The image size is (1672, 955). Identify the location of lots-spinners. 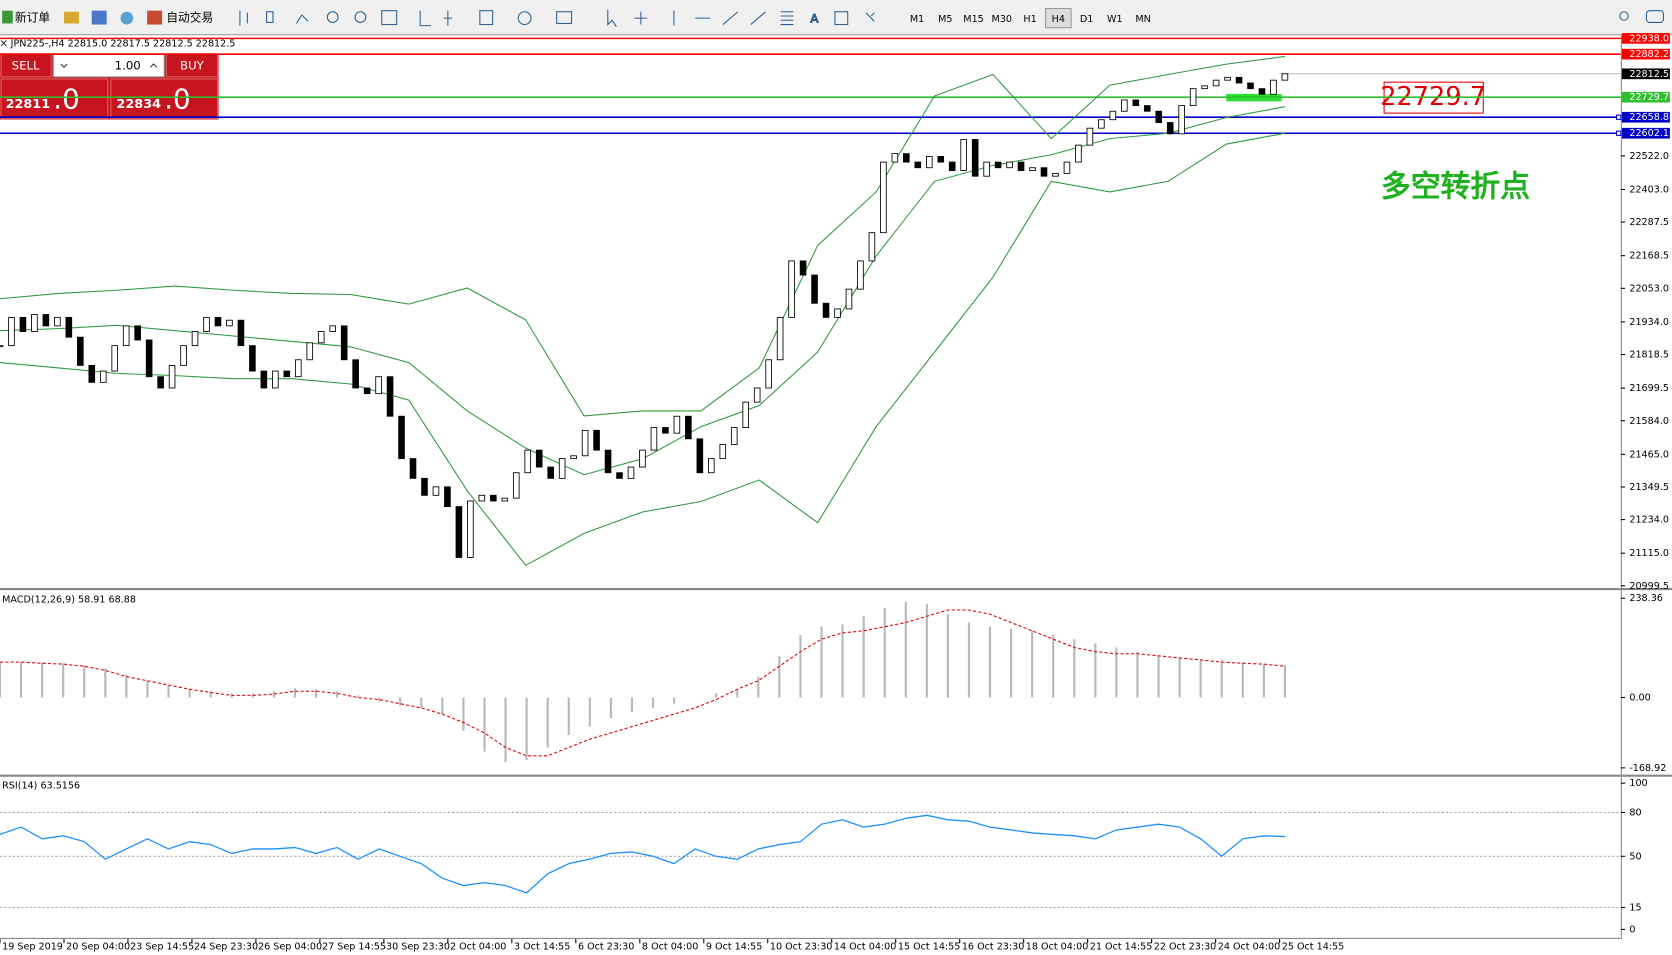
(109, 65).